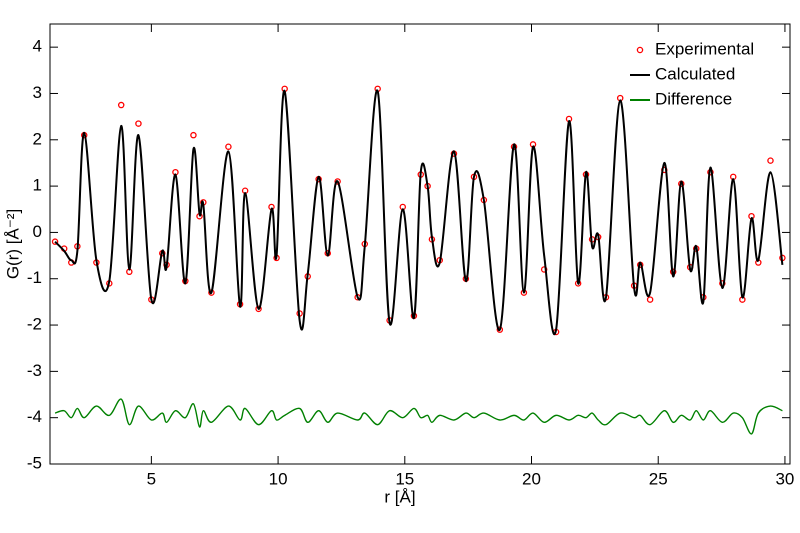  What do you see at coordinates (404, 478) in the screenshot?
I see `x-tick-label: 15` at bounding box center [404, 478].